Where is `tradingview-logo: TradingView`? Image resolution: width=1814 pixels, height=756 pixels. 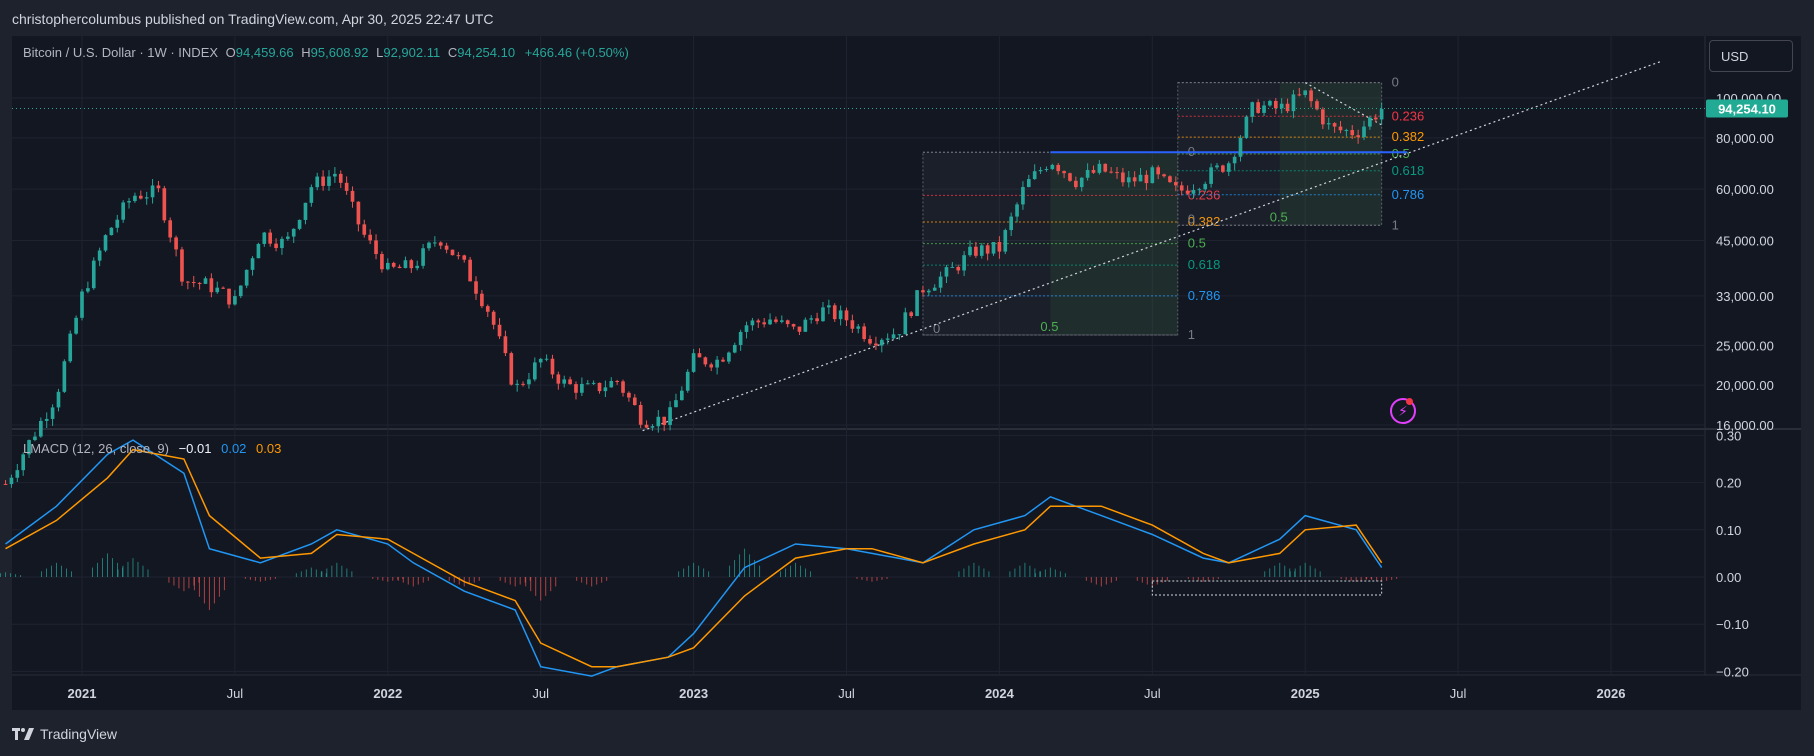 tradingview-logo: TradingView is located at coordinates (64, 734).